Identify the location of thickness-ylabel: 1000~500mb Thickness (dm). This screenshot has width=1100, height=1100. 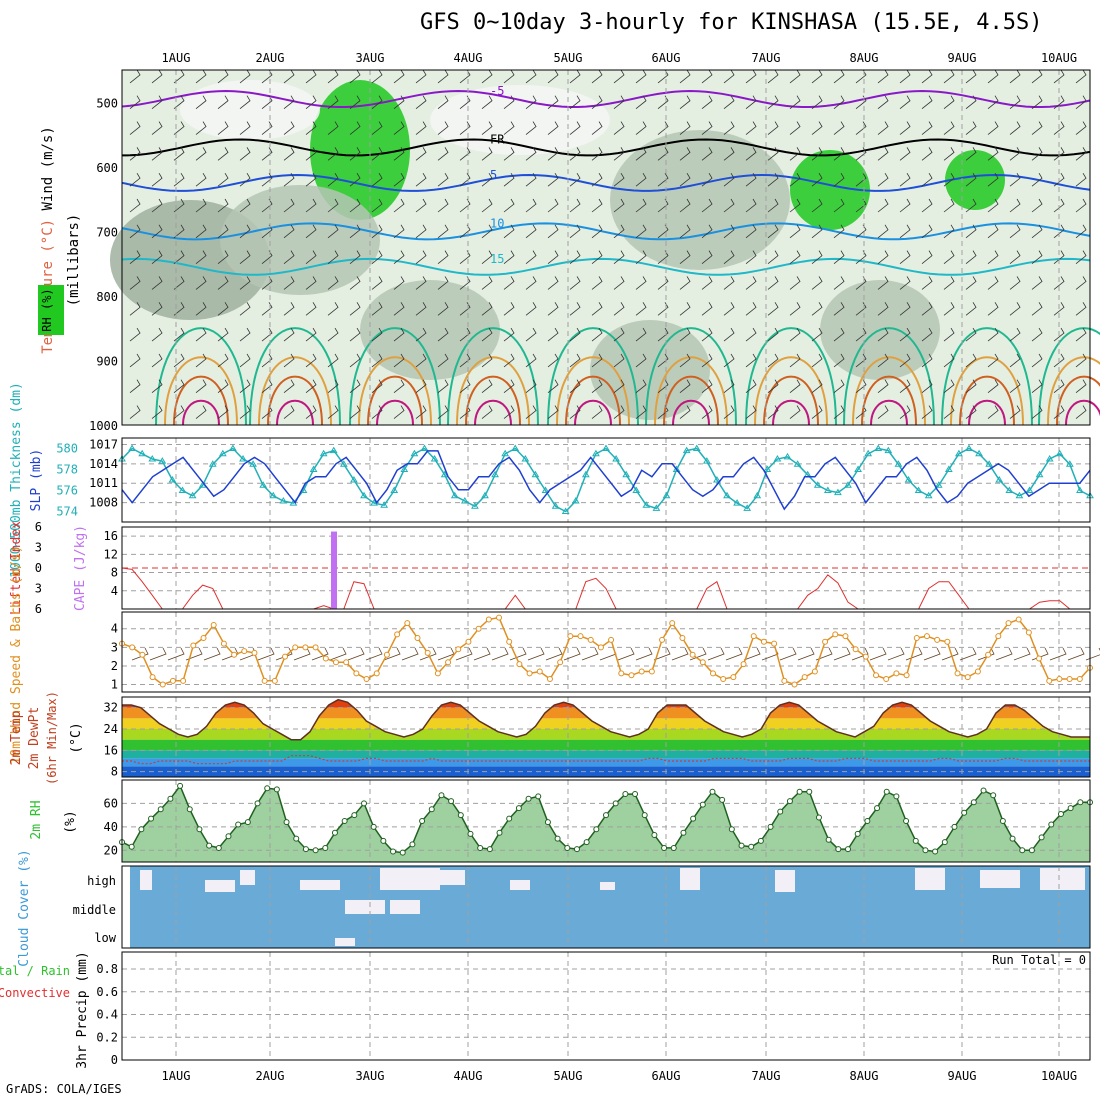
(16, 480).